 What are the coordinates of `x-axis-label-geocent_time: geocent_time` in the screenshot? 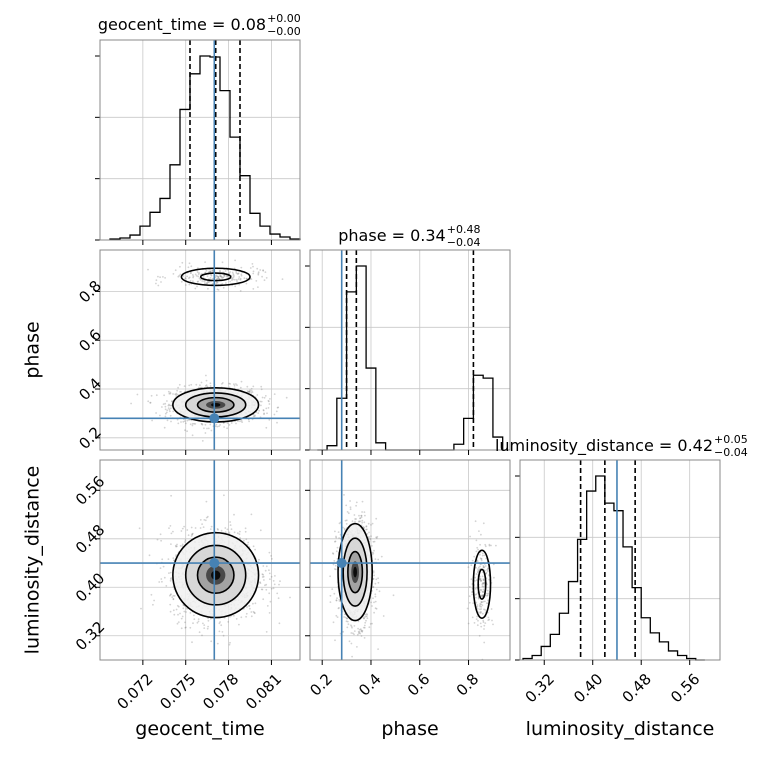 It's located at (199, 729).